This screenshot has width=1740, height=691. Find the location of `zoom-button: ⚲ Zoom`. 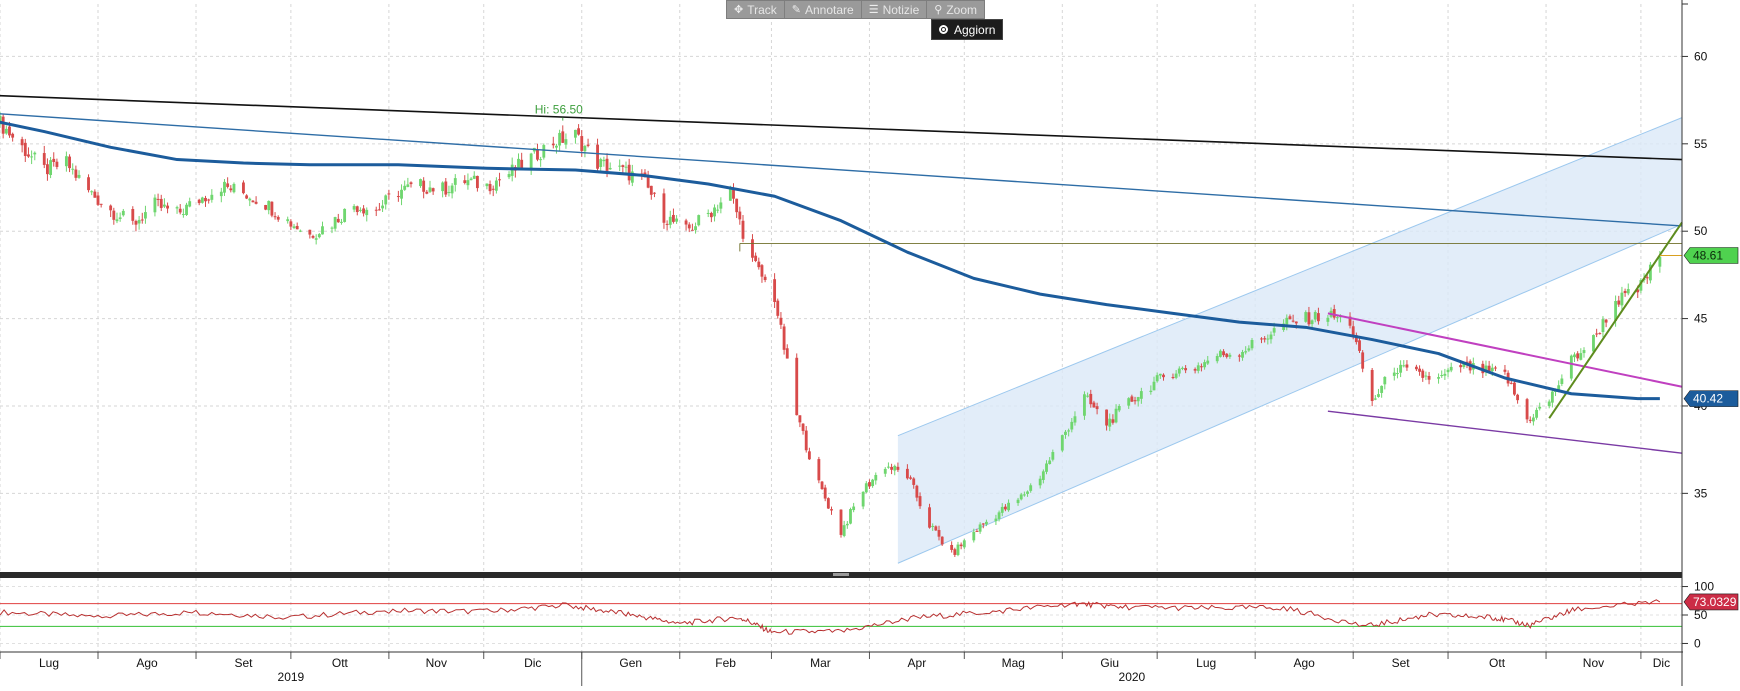

zoom-button: ⚲ Zoom is located at coordinates (955, 9).